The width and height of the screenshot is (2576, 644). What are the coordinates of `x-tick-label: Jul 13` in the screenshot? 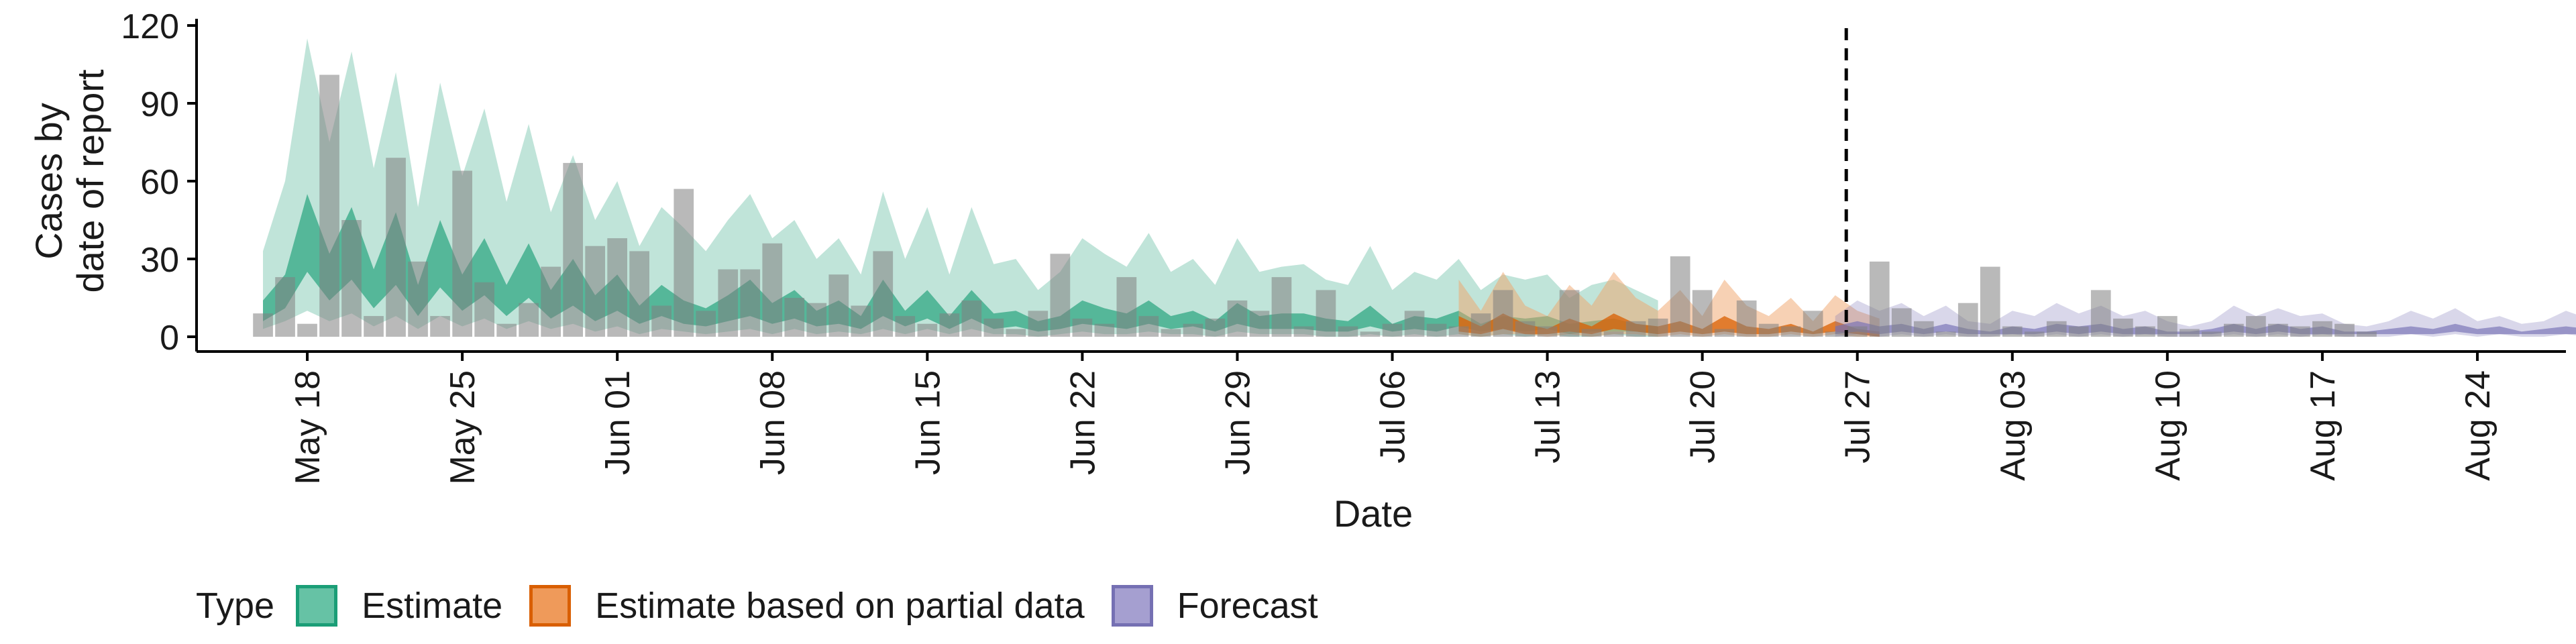 It's located at (1548, 417).